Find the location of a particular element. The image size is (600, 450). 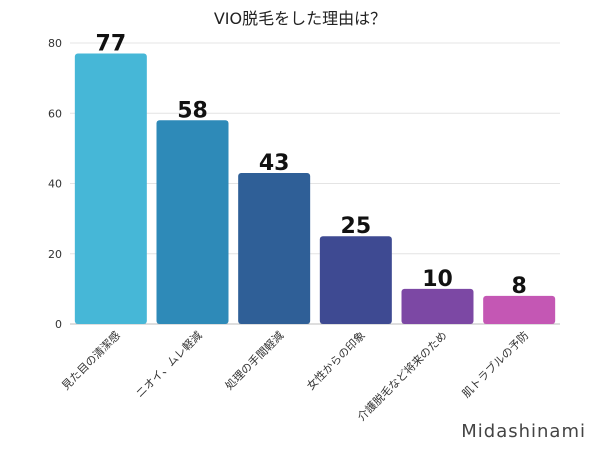

y-tick-label: 40 is located at coordinates (55, 184).